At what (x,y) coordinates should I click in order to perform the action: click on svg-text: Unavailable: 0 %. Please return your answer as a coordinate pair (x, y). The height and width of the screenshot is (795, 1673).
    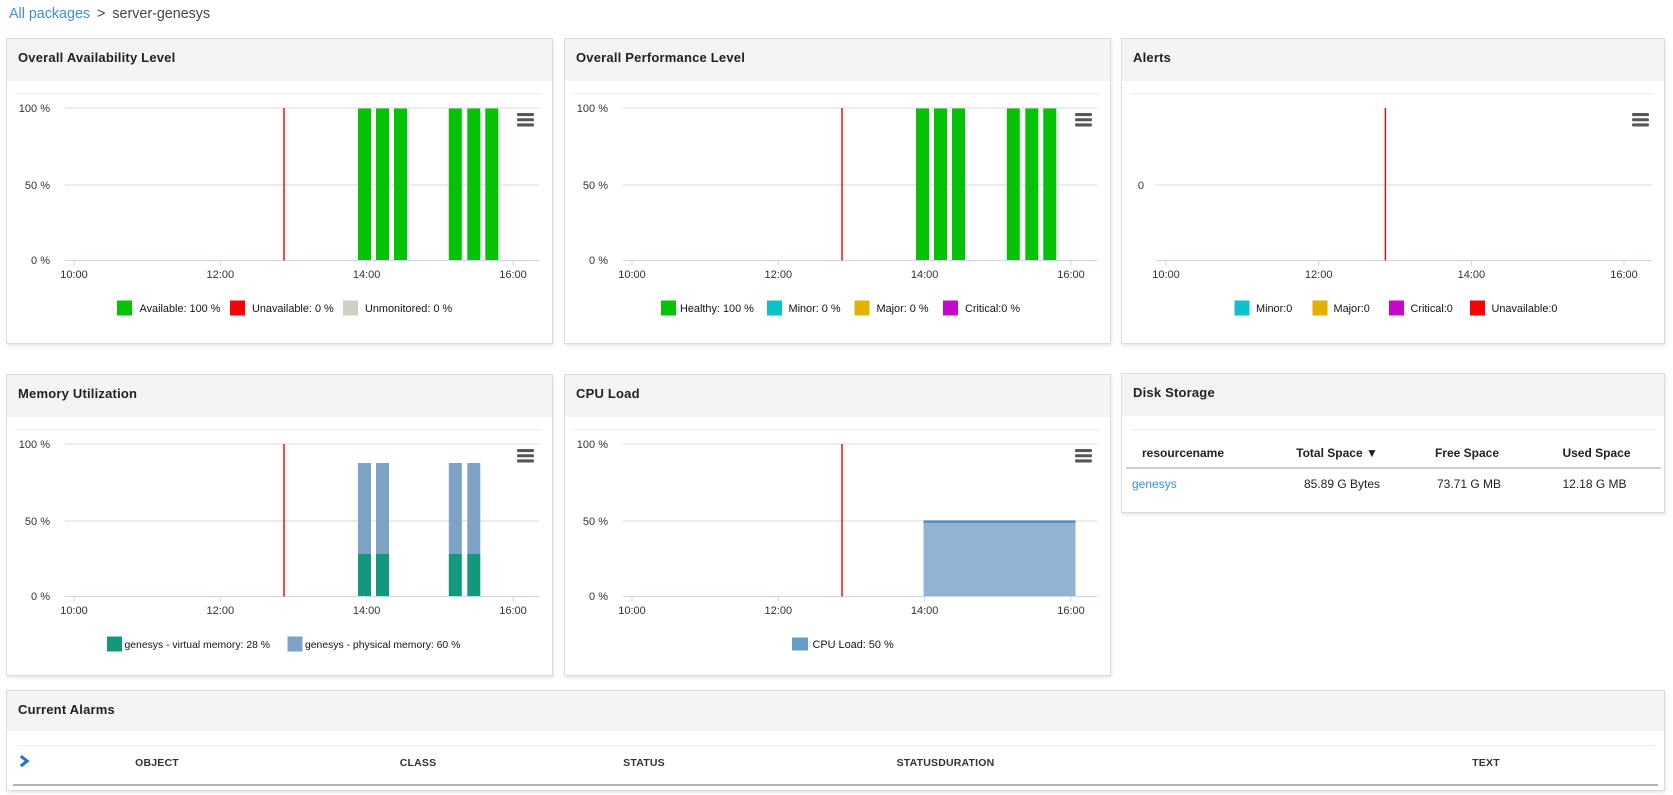
    Looking at the image, I should click on (293, 309).